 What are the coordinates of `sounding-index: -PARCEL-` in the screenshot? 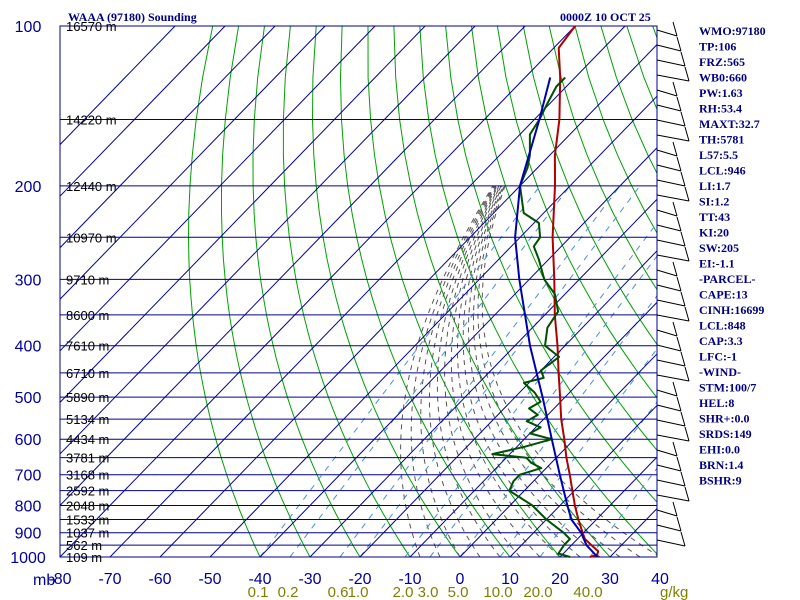 It's located at (727, 279).